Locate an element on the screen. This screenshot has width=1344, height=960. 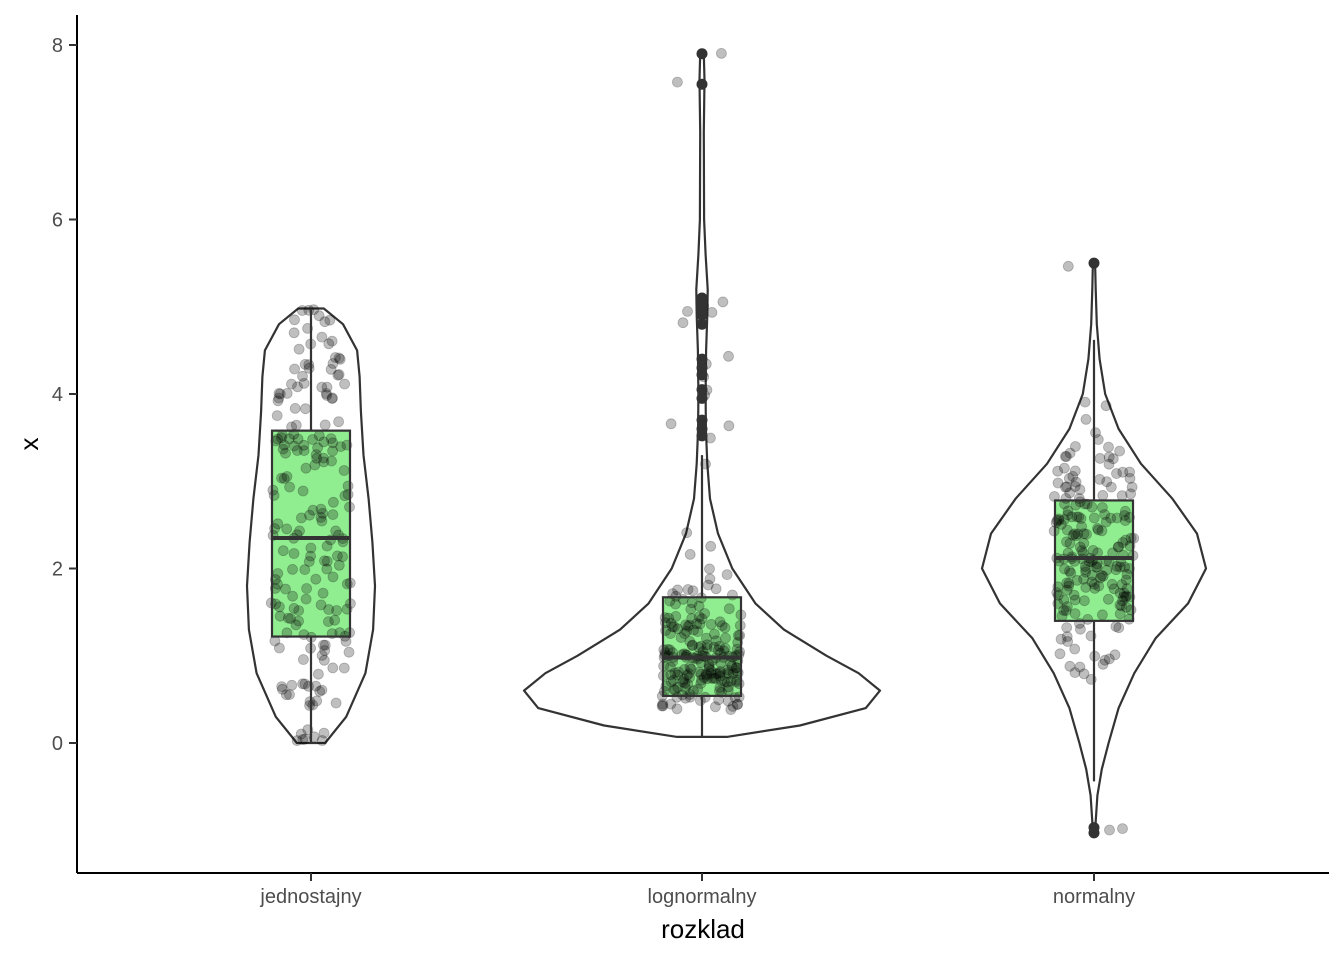
box-normalny is located at coordinates (1094, 560).